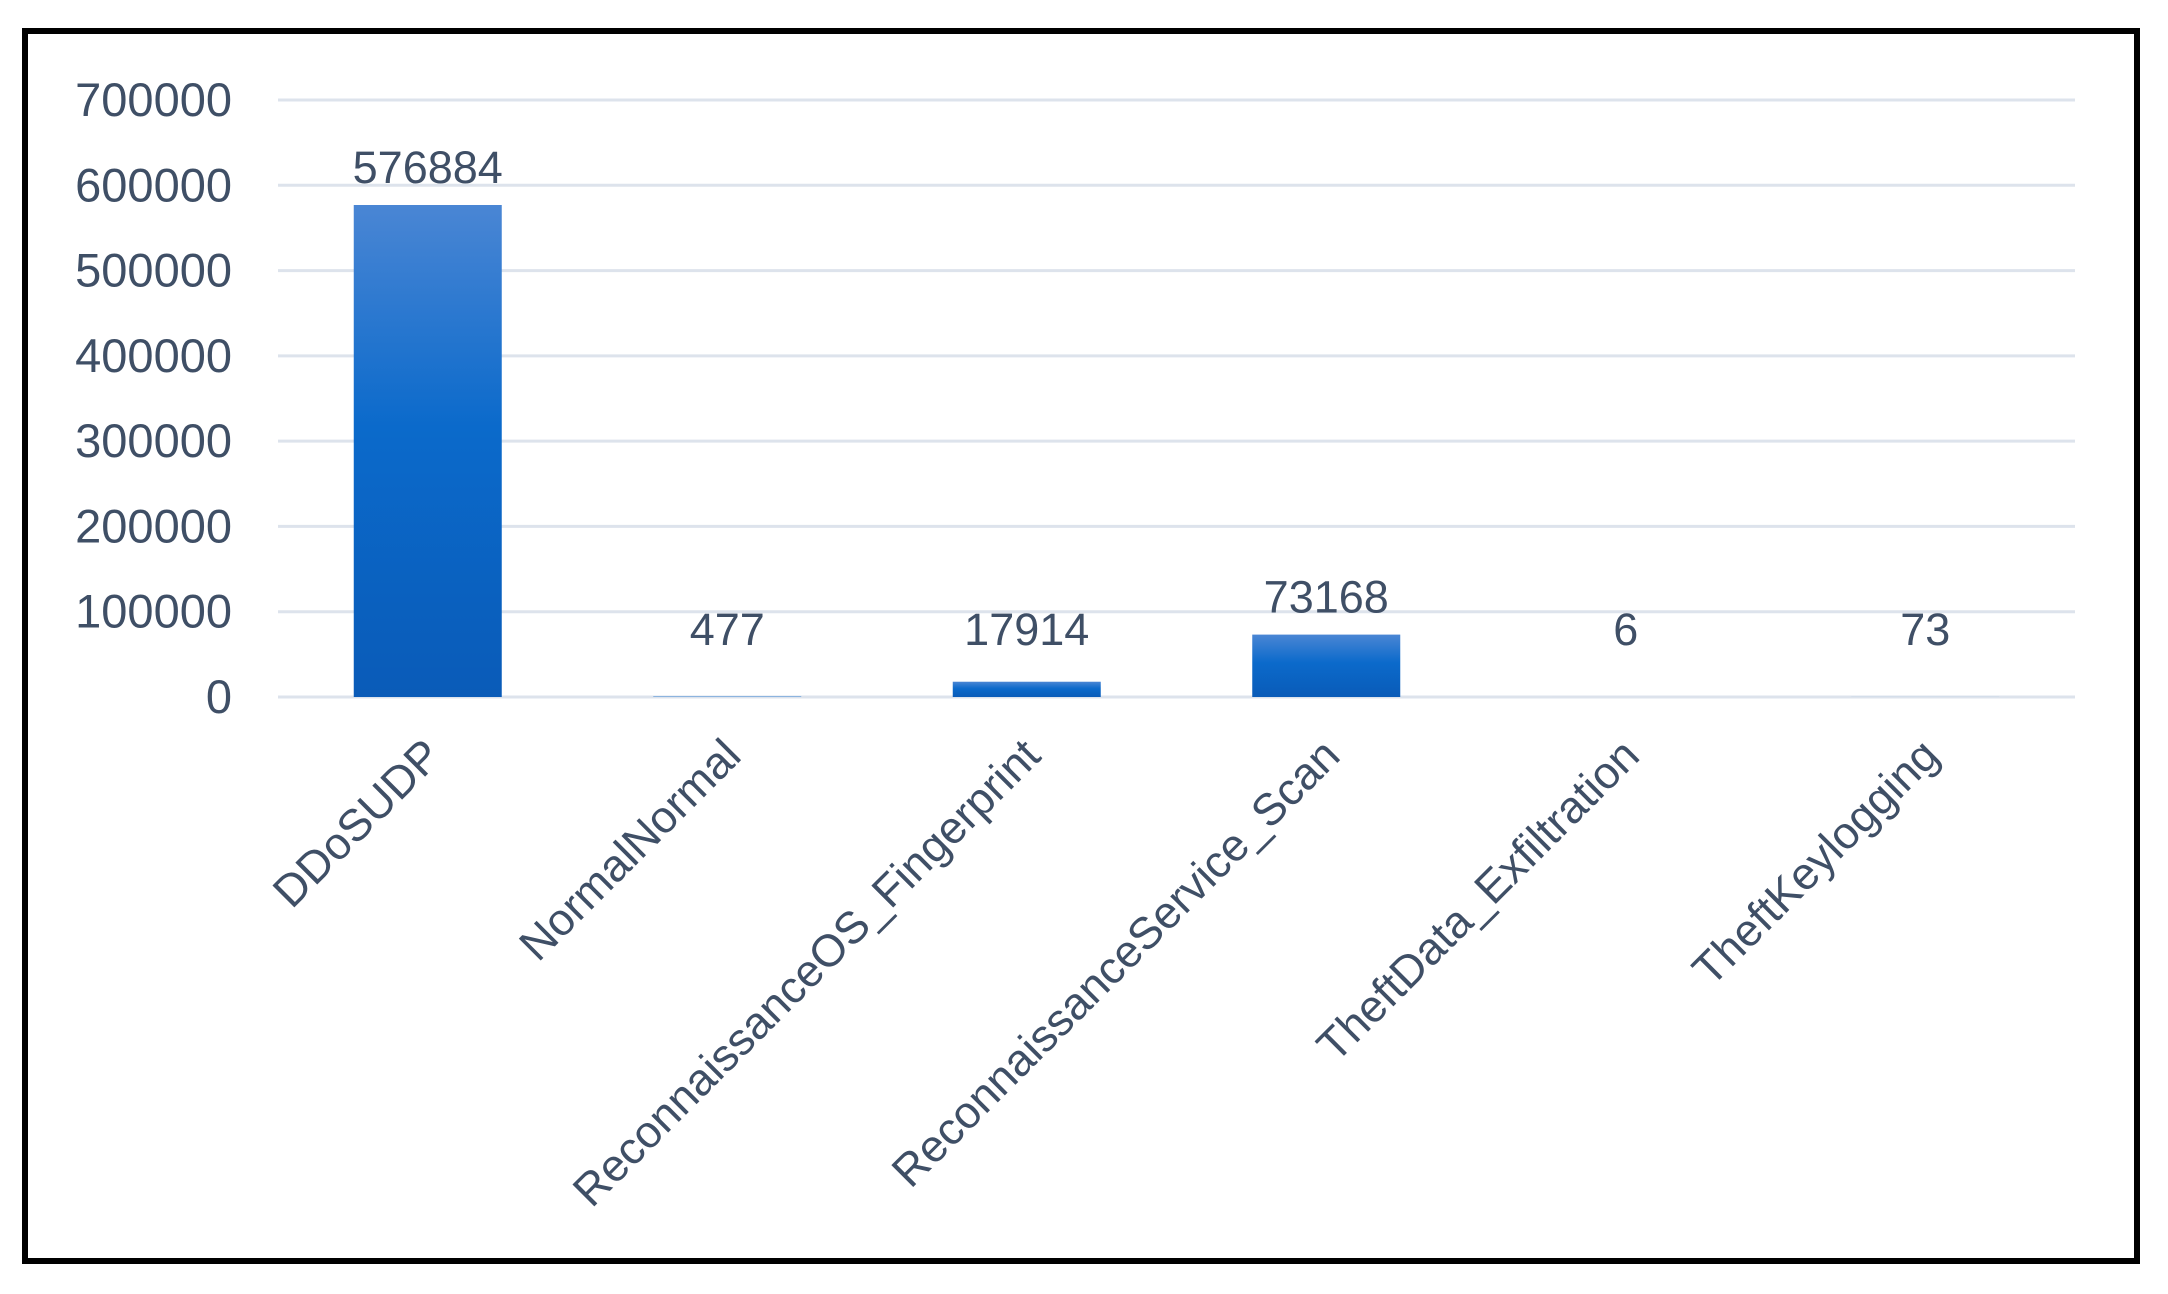 The width and height of the screenshot is (2168, 1294). Describe the element at coordinates (1326, 665) in the screenshot. I see `bar-reconnaissanceservice-scan` at that location.